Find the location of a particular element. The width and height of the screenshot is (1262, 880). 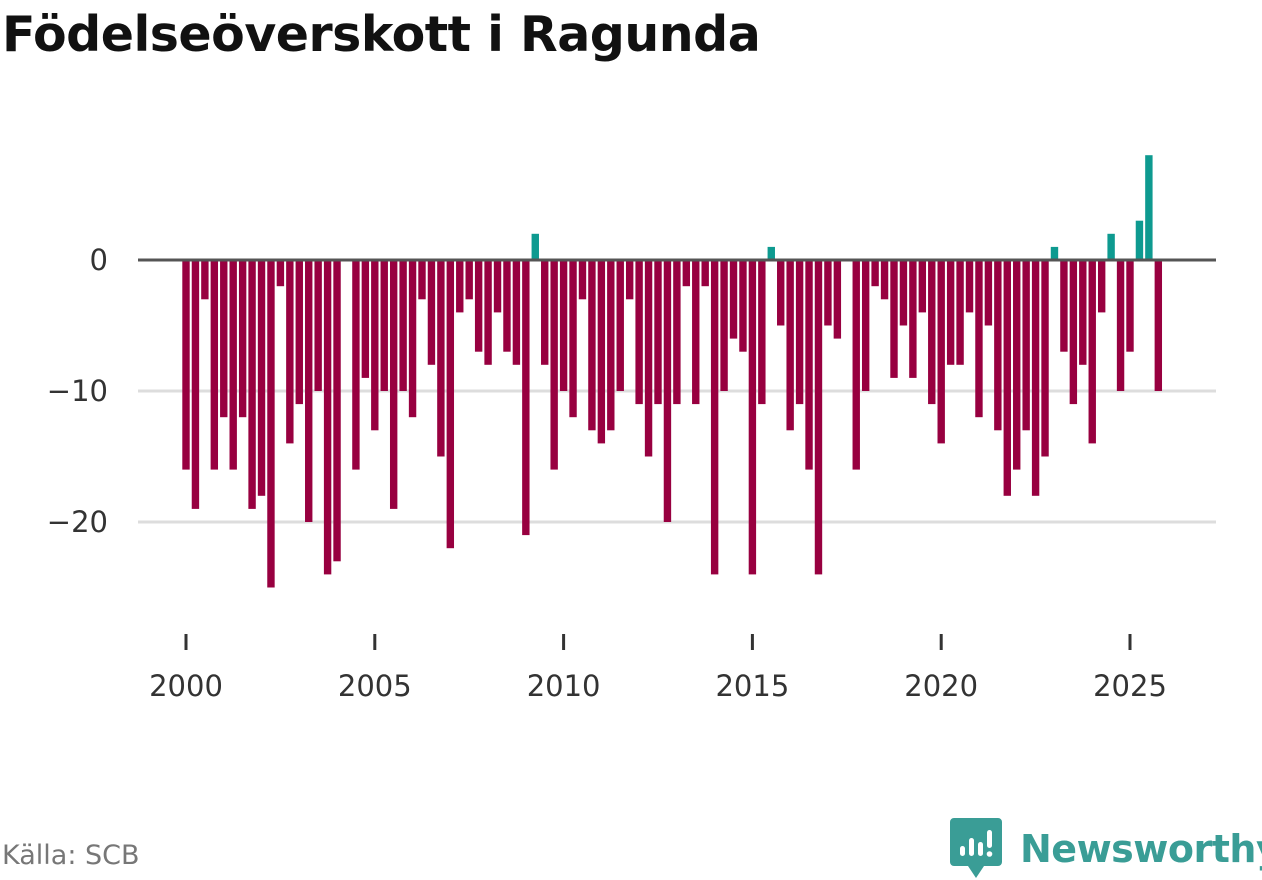

x-tick-label: 2010 is located at coordinates (564, 686).